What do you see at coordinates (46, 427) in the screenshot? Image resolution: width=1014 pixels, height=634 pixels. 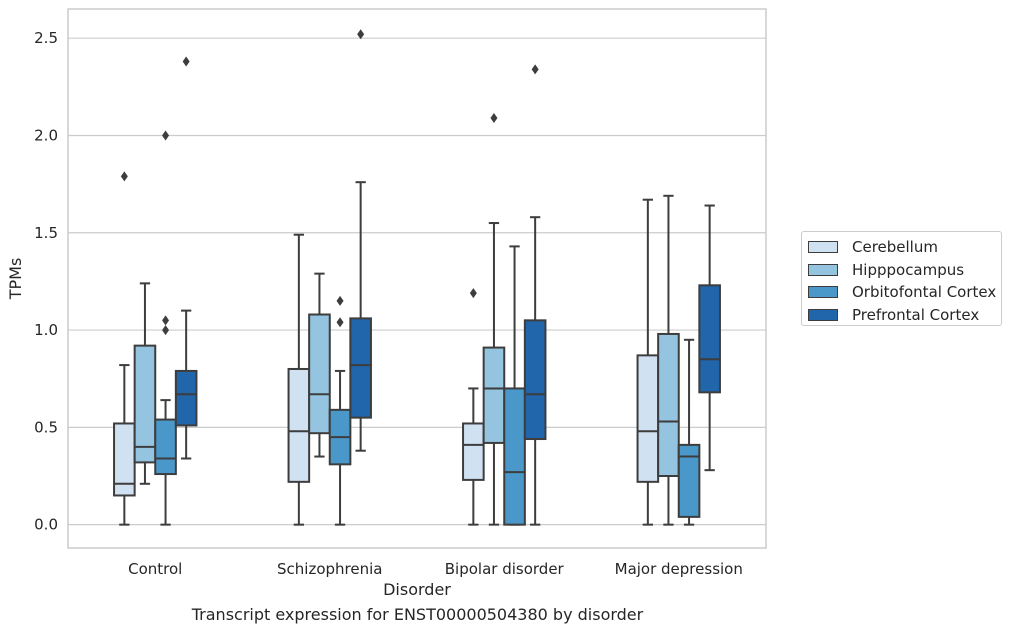 I see `y-tick-label: 0.5` at bounding box center [46, 427].